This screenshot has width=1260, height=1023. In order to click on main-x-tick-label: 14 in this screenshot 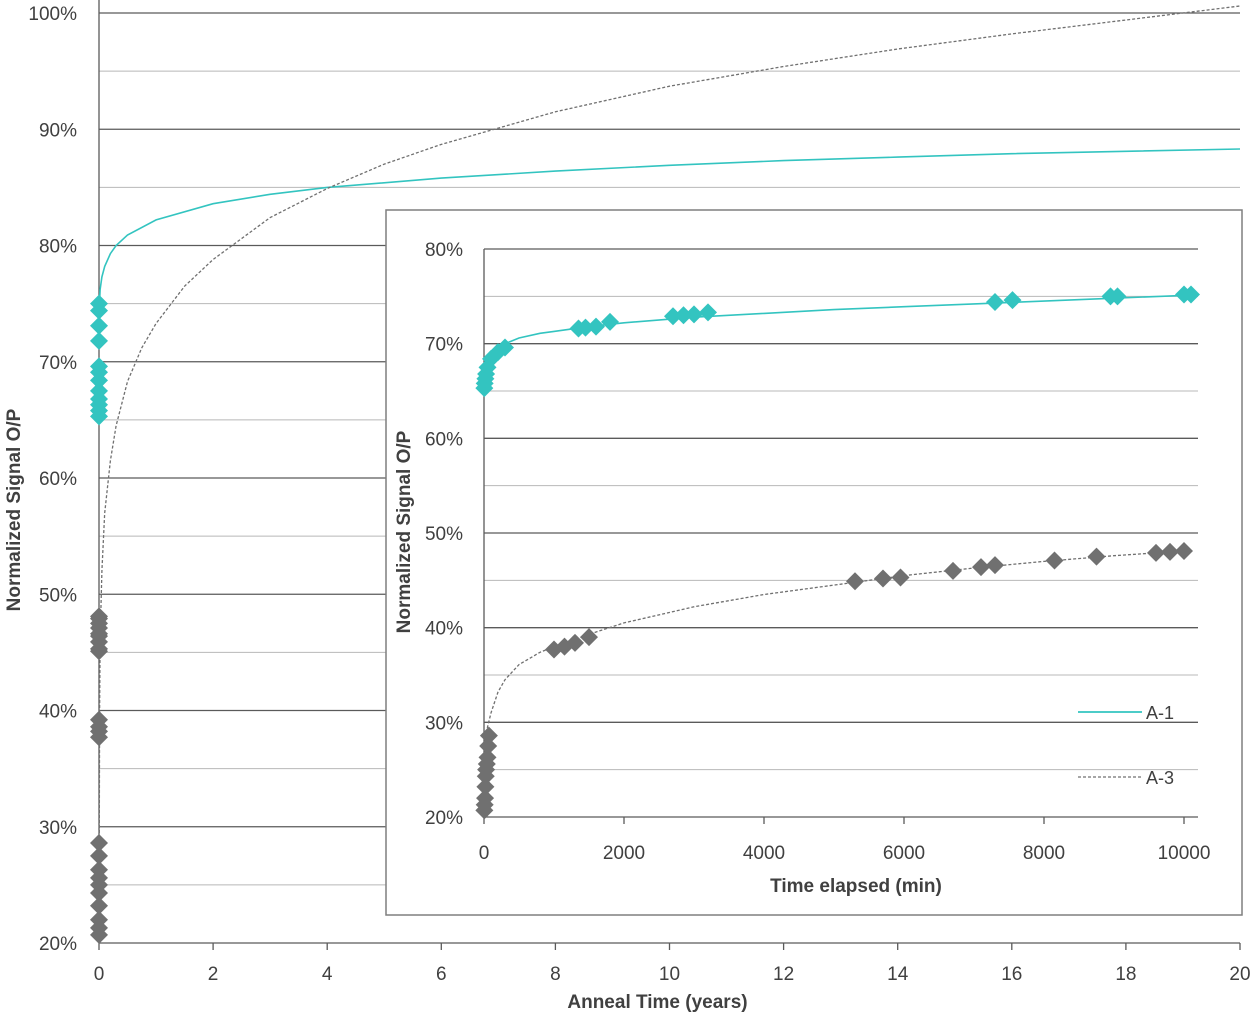, I will do `click(898, 974)`.